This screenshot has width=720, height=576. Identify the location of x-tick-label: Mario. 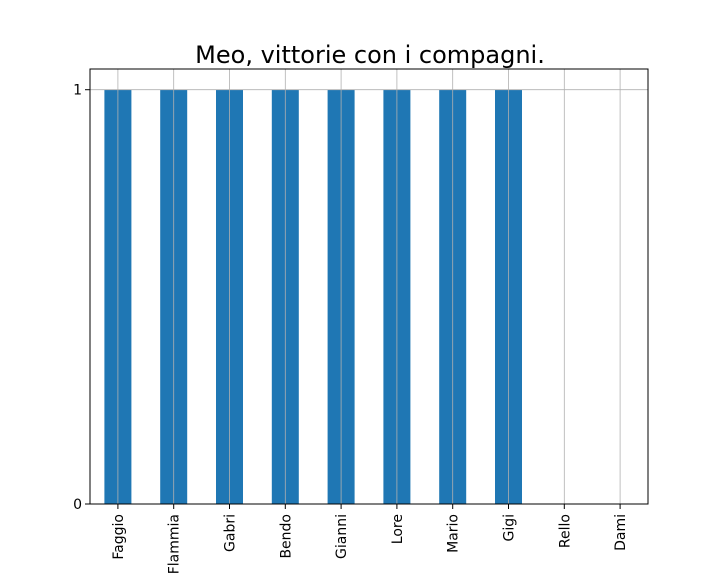
(454, 533).